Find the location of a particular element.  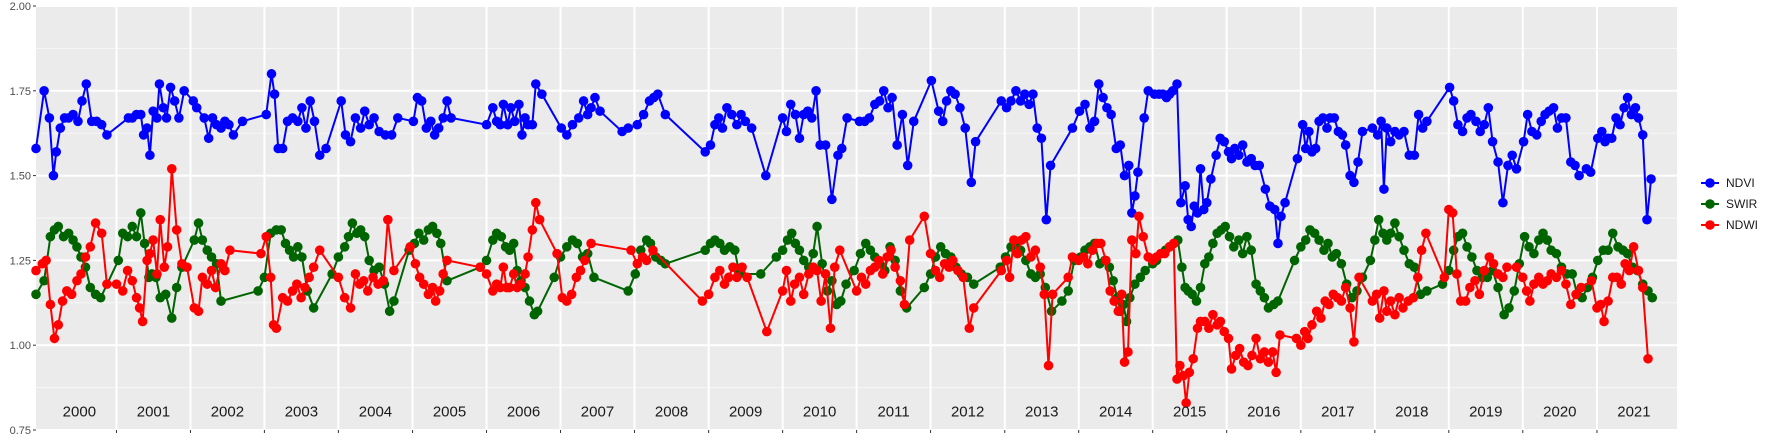

legend-item-ndwi: NDWI is located at coordinates (1729, 225).